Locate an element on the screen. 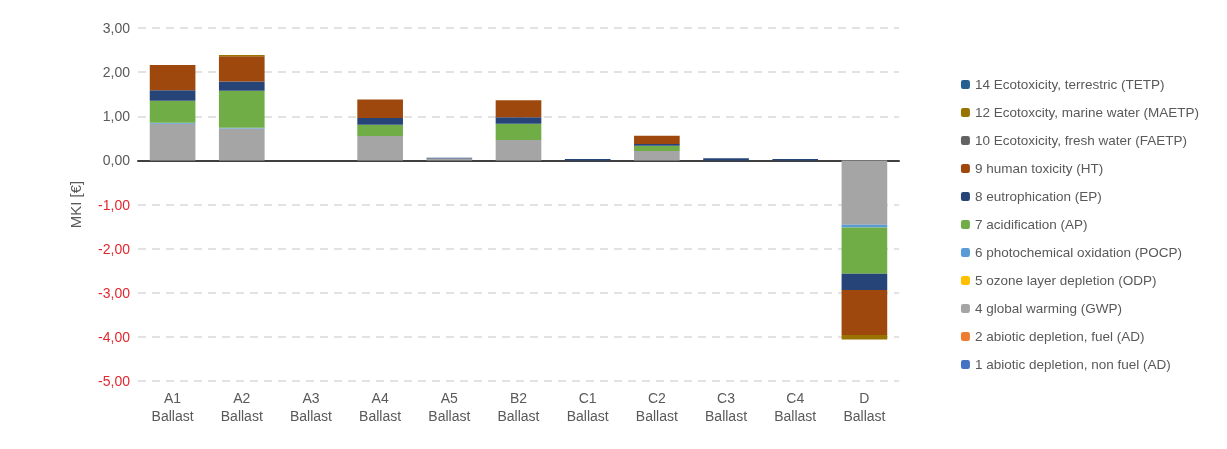 Image resolution: width=1227 pixels, height=449 pixels. legend-label: 10 Ecotoxicity, fresh water (FAETP) is located at coordinates (1081, 140).